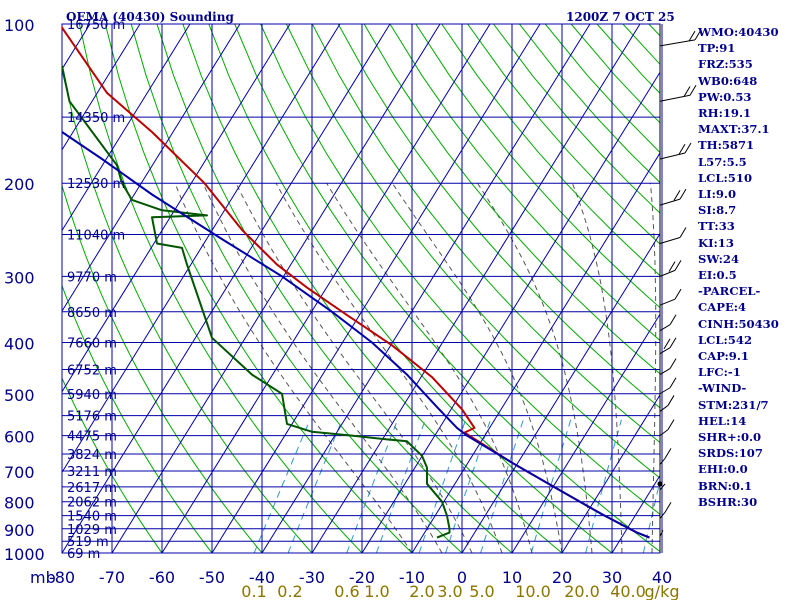 This screenshot has height=600, width=800. What do you see at coordinates (92, 343) in the screenshot?
I see `height-label: 7660 m` at bounding box center [92, 343].